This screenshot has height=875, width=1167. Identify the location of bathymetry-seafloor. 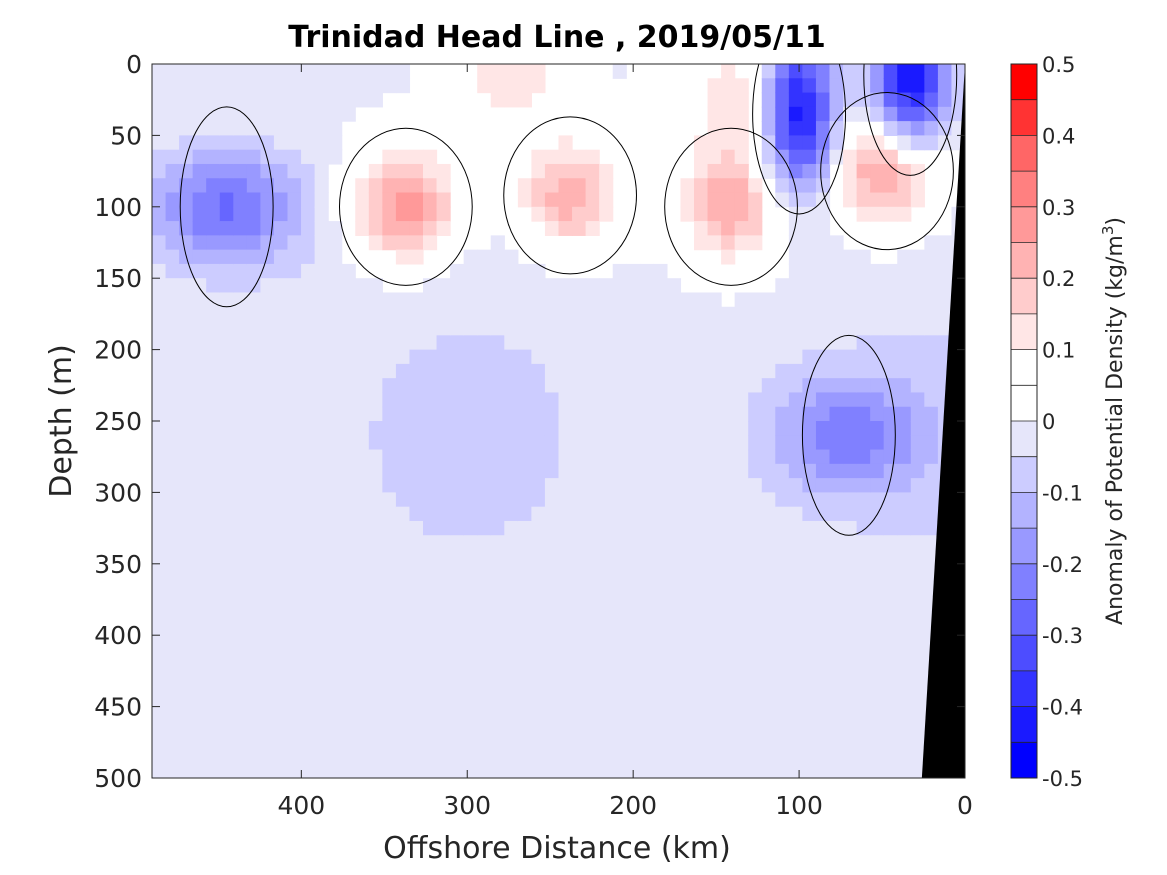
(943, 421).